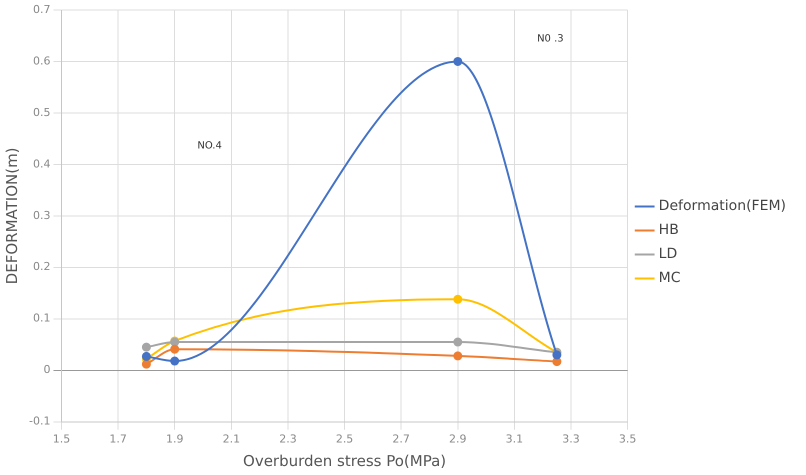  What do you see at coordinates (41, 163) in the screenshot?
I see `y-tick-label: 0.4` at bounding box center [41, 163].